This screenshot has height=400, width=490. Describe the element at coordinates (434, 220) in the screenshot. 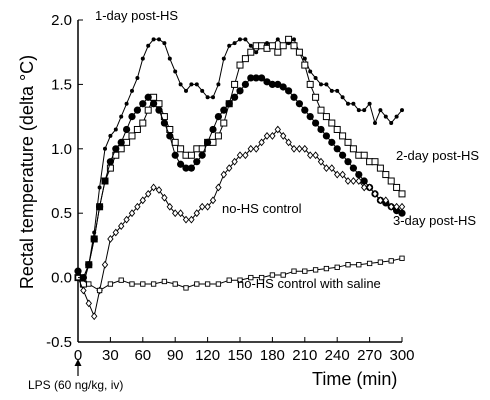

I see `series-label-3day: 3-day post-HS` at that location.